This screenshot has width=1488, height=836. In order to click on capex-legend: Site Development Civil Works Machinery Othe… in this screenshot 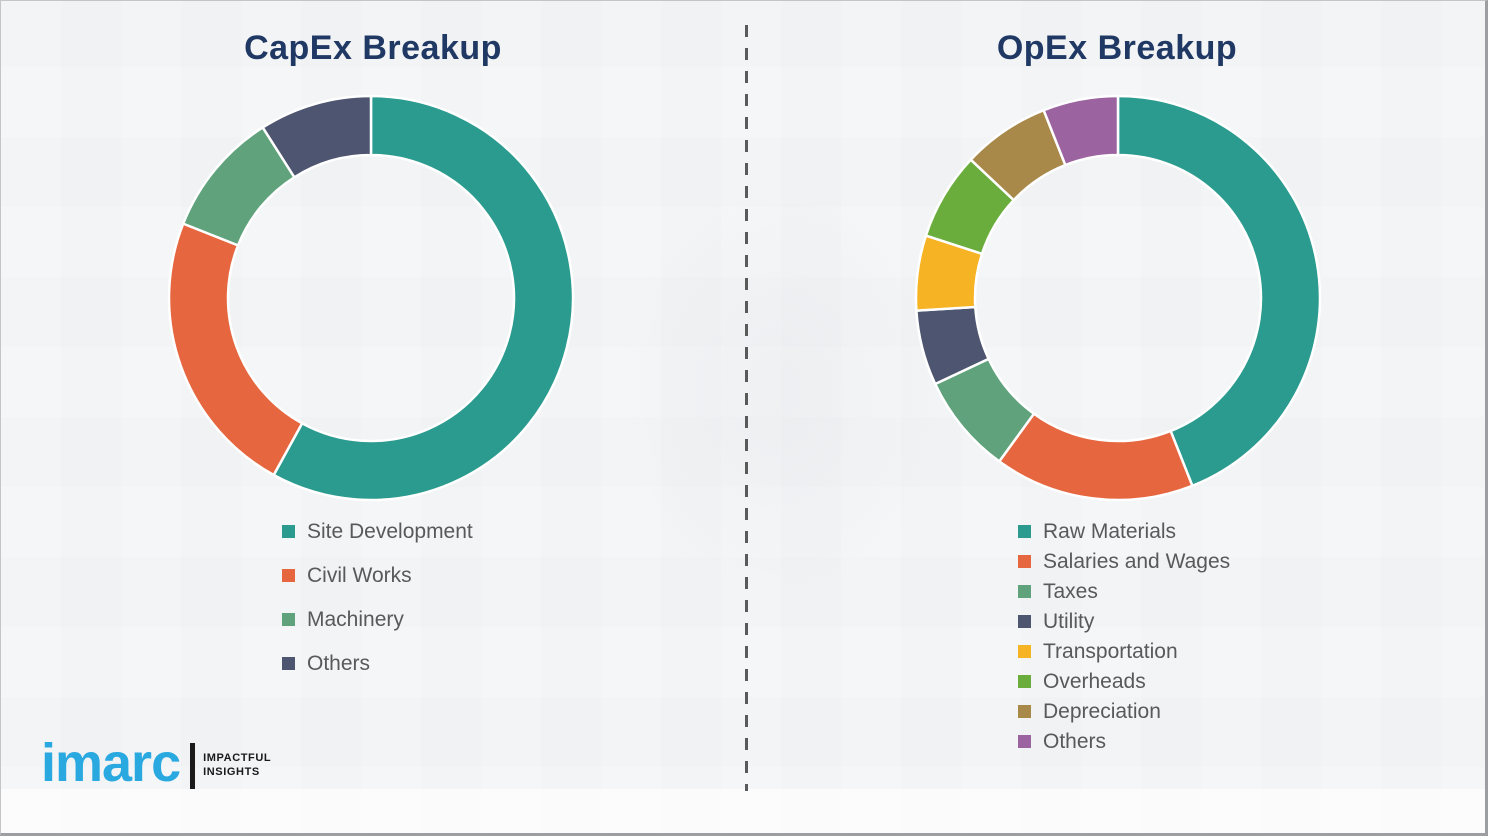, I will do `click(377, 597)`.